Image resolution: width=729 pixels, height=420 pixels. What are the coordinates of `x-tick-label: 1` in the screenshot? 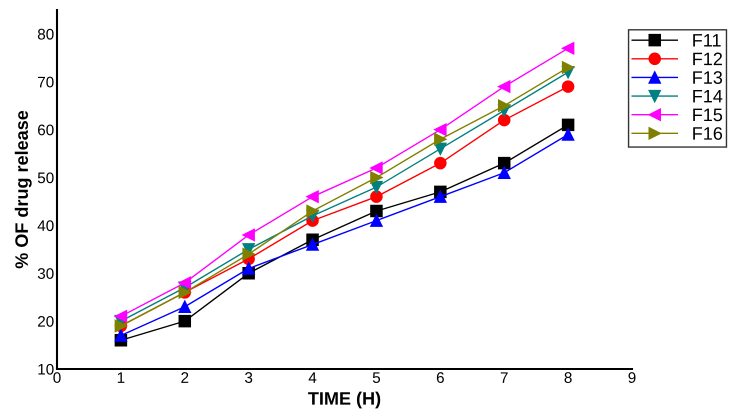 It's located at (121, 377).